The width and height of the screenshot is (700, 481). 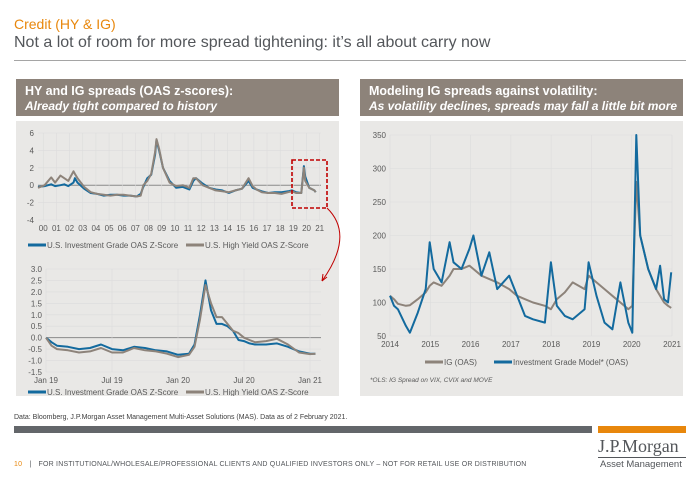 I want to click on y-tick-label: 0, so click(x=32, y=185).